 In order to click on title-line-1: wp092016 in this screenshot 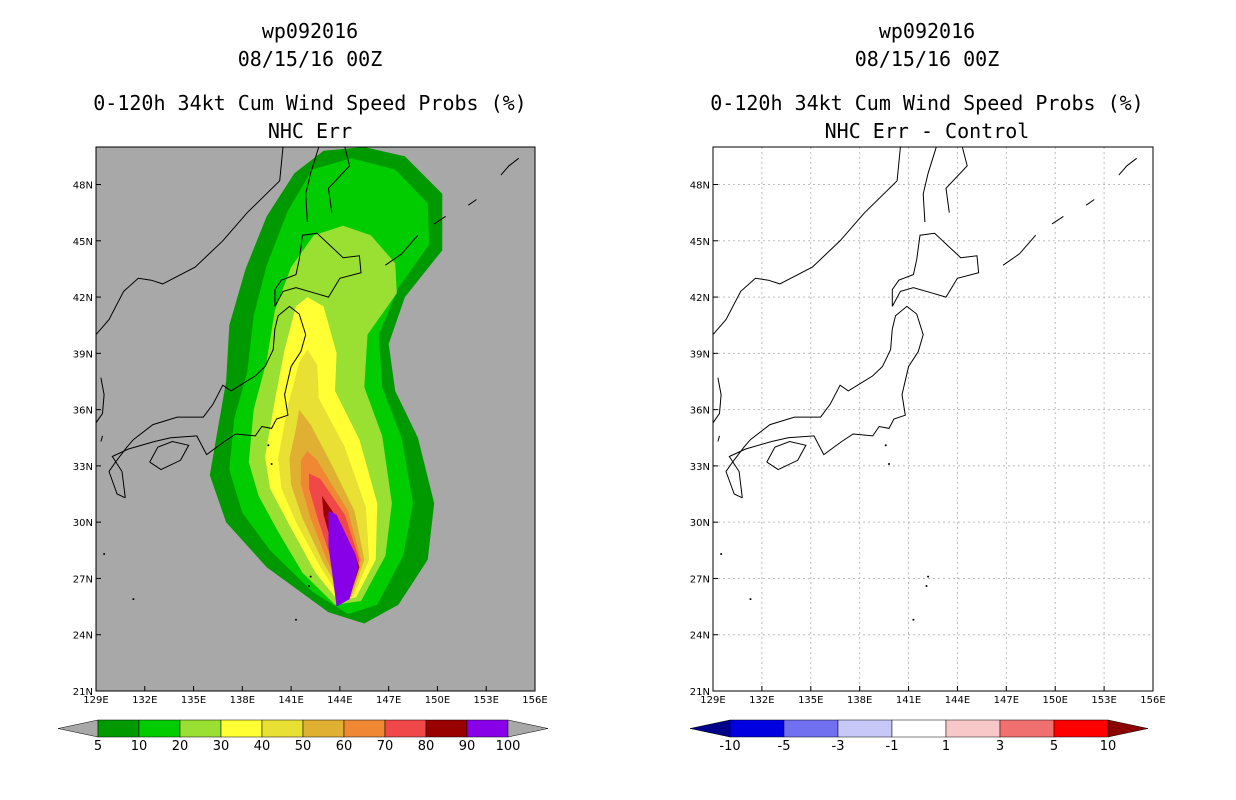, I will do `click(927, 31)`.